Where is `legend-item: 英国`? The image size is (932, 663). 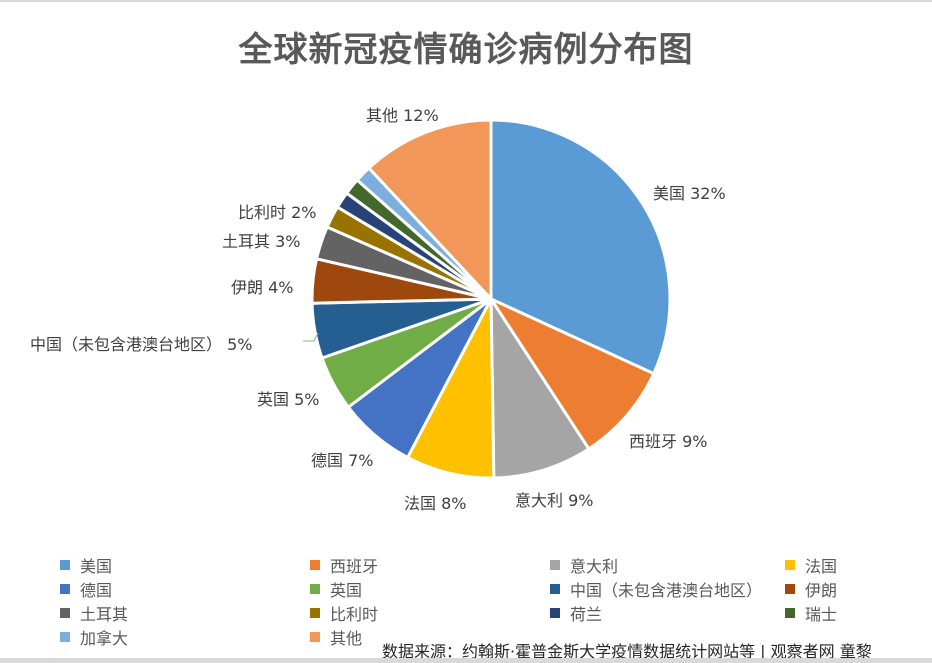 legend-item: 英国 is located at coordinates (336, 589).